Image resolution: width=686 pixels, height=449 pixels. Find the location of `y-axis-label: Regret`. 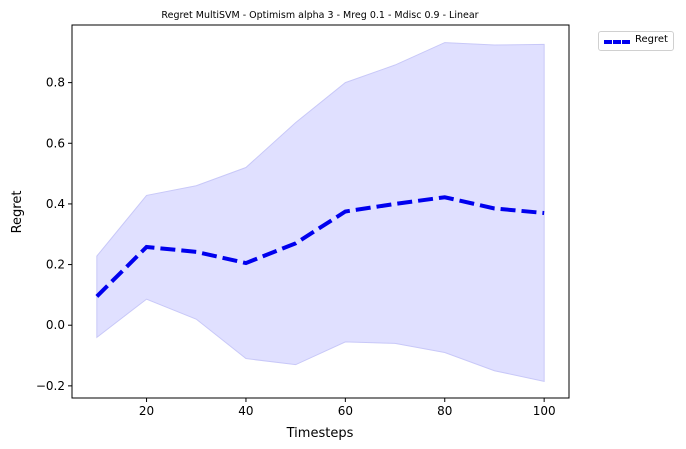

y-axis-label: Regret is located at coordinates (17, 212).